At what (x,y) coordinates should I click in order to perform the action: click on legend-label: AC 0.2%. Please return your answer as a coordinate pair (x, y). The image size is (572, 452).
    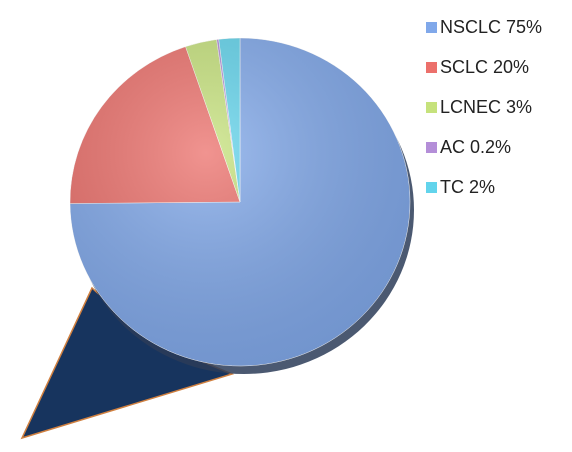
    Looking at the image, I should click on (475, 147).